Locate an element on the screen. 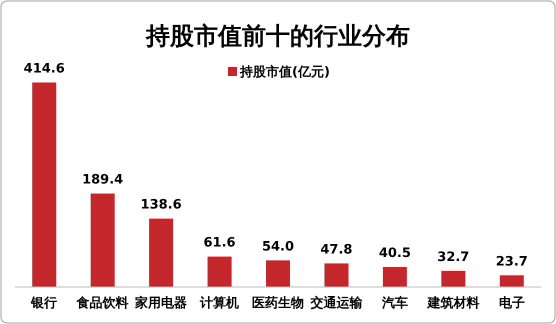  data-label: 189.4 is located at coordinates (103, 180).